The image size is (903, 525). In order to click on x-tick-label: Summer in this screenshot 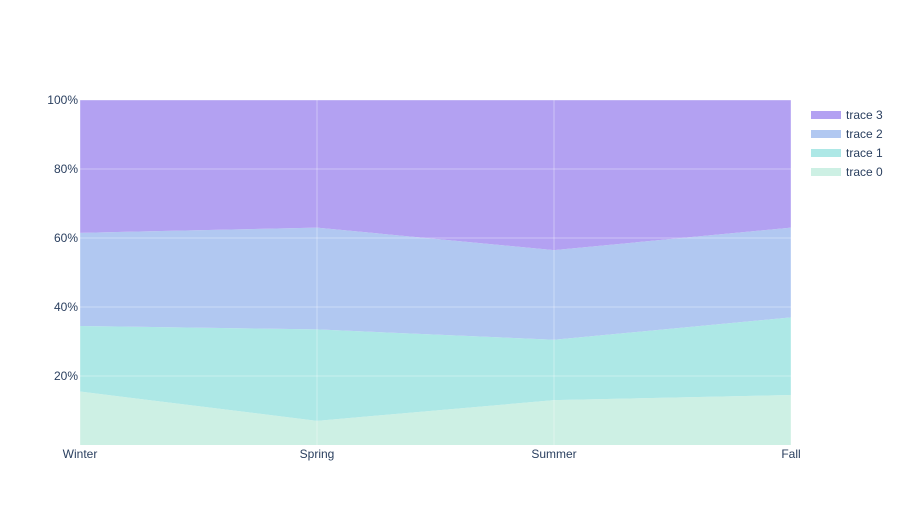, I will do `click(553, 454)`.